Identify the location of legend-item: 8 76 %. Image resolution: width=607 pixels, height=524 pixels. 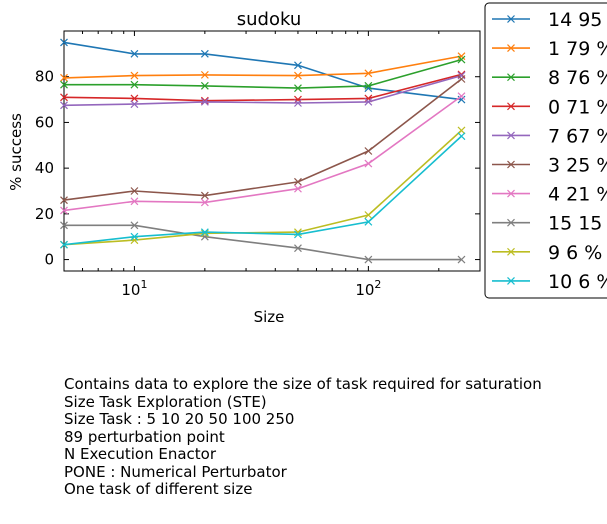
(549, 78).